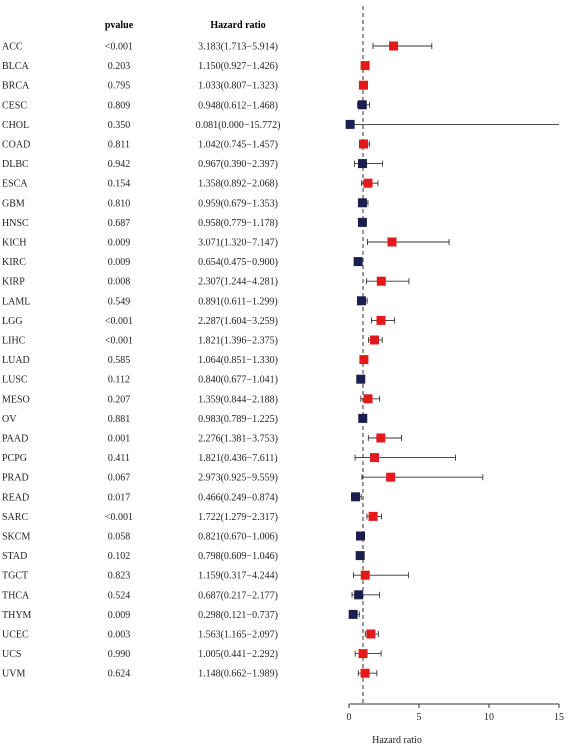  What do you see at coordinates (238, 497) in the screenshot?
I see `row-hr-text: 0.466(0.249−0.874)` at bounding box center [238, 497].